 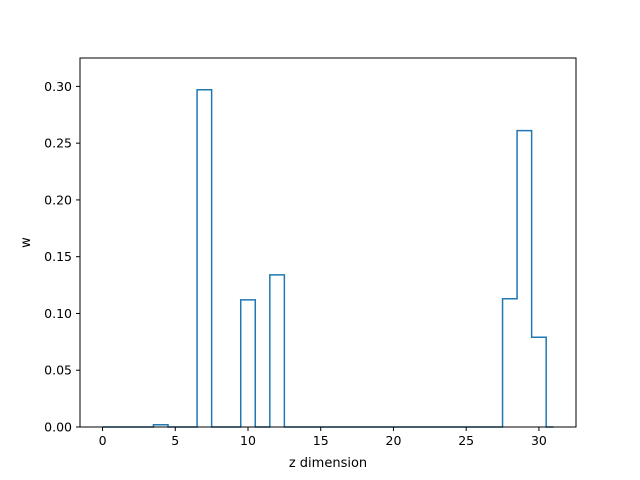 I want to click on y-tick-label: 0.25, so click(x=58, y=143).